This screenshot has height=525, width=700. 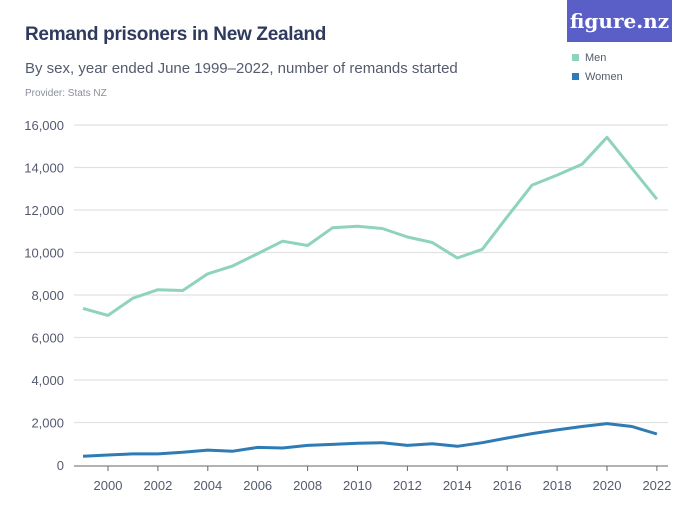 I want to click on figure-nz-logo: figure.nz, so click(x=619, y=21).